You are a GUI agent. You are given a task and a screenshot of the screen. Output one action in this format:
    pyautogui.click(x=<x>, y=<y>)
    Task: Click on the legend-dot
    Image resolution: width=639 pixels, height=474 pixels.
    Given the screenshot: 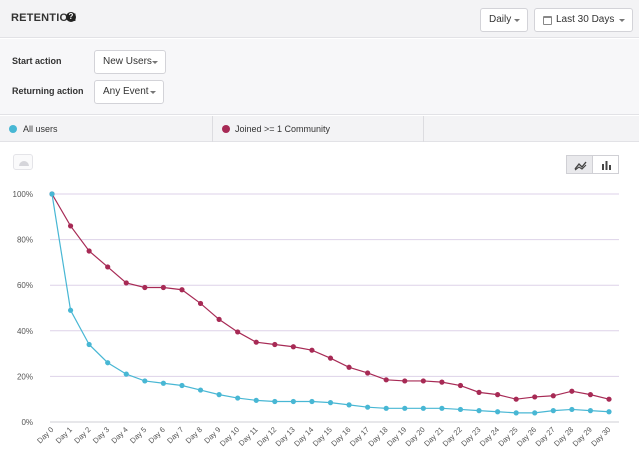 What is the action you would take?
    pyautogui.click(x=226, y=129)
    